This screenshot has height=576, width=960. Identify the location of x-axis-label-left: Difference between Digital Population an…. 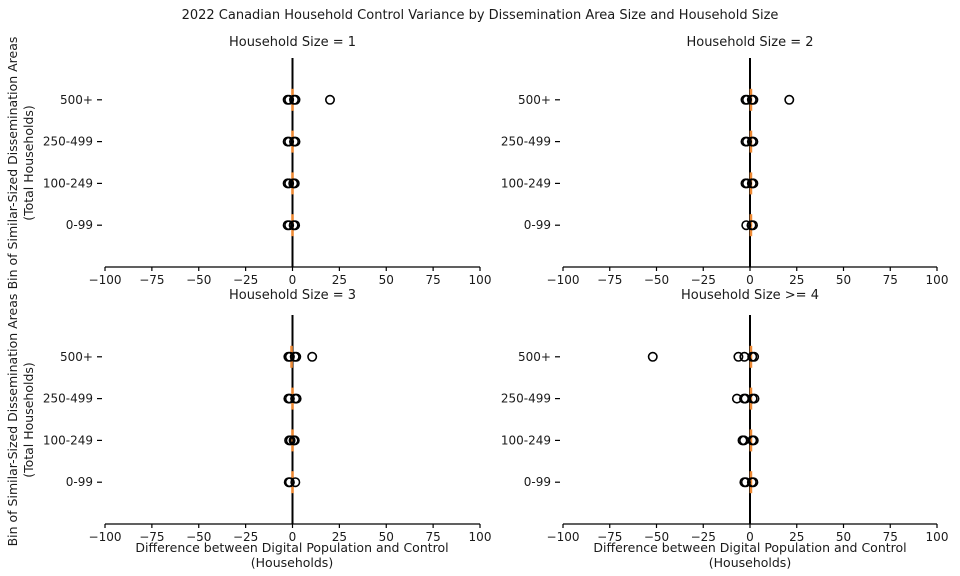
(292, 555).